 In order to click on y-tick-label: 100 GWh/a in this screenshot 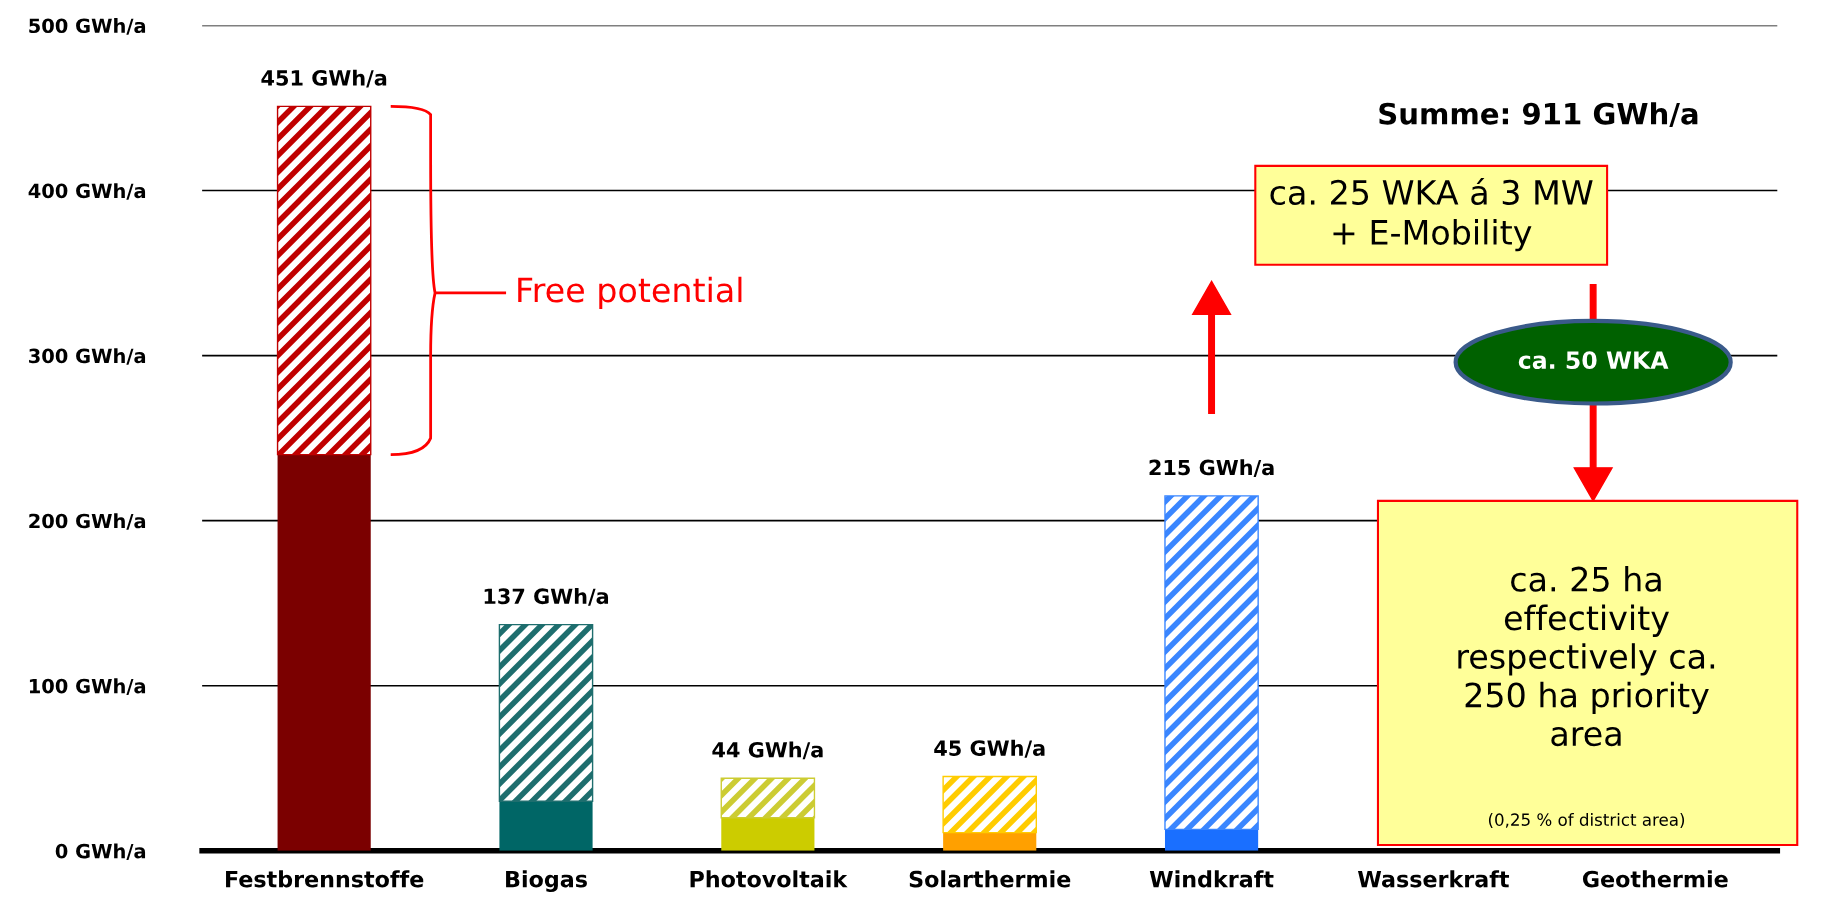, I will do `click(87, 686)`.